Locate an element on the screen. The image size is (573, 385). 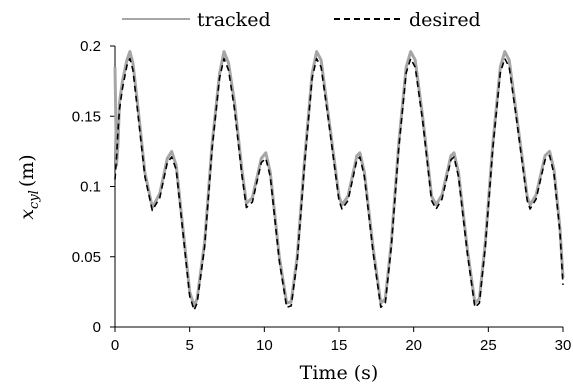
y-axis-title-unit: (m) is located at coordinates (27, 170).